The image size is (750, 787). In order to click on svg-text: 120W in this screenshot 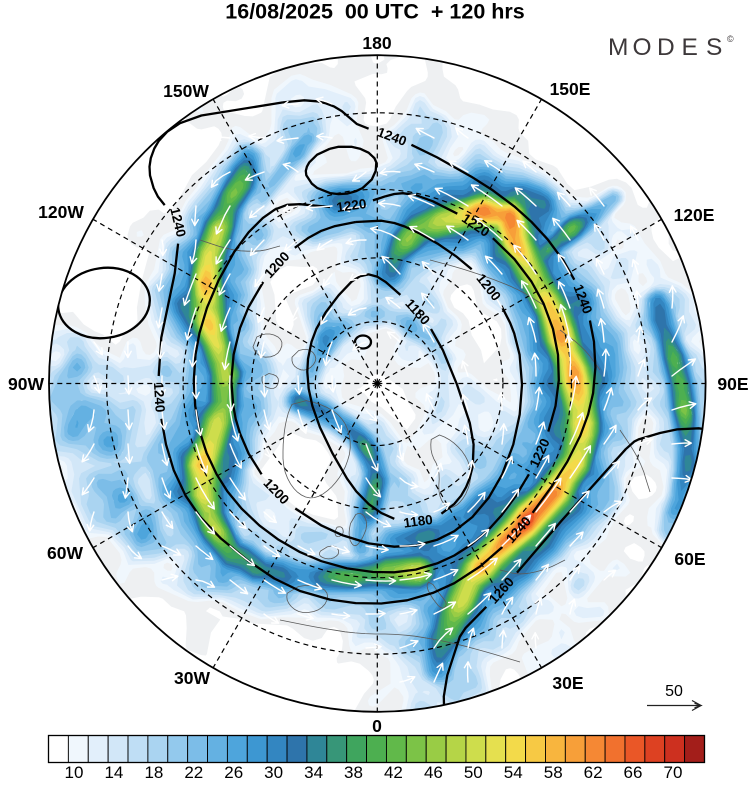, I will do `click(61, 212)`.